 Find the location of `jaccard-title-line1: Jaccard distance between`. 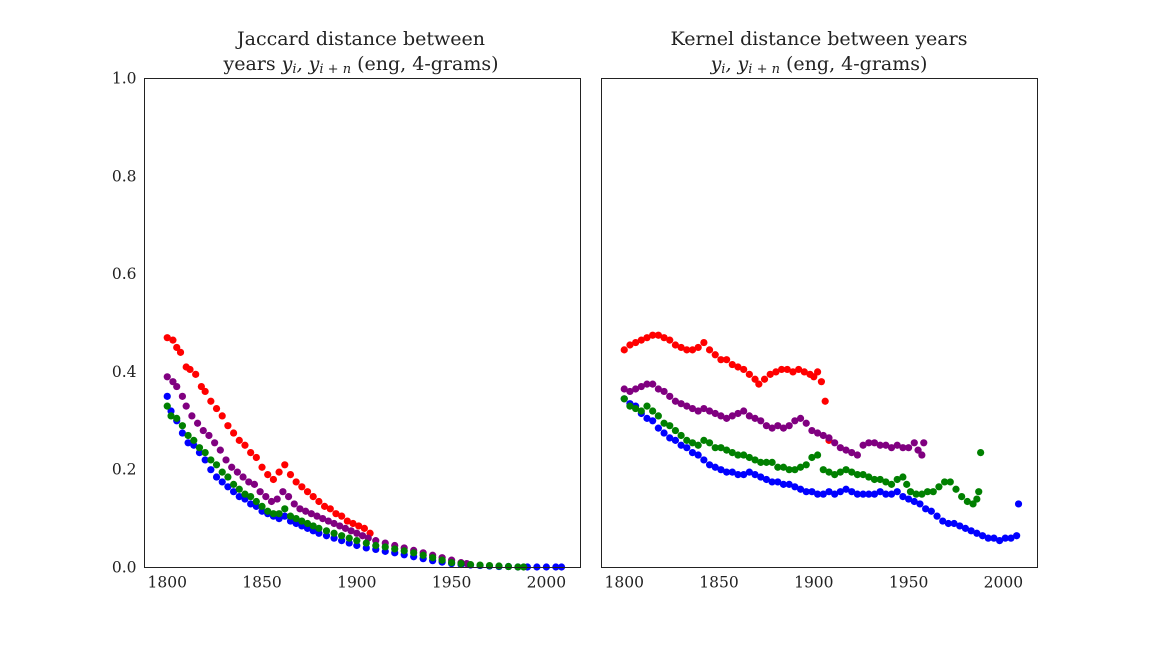

jaccard-title-line1: Jaccard distance between is located at coordinates (360, 39).